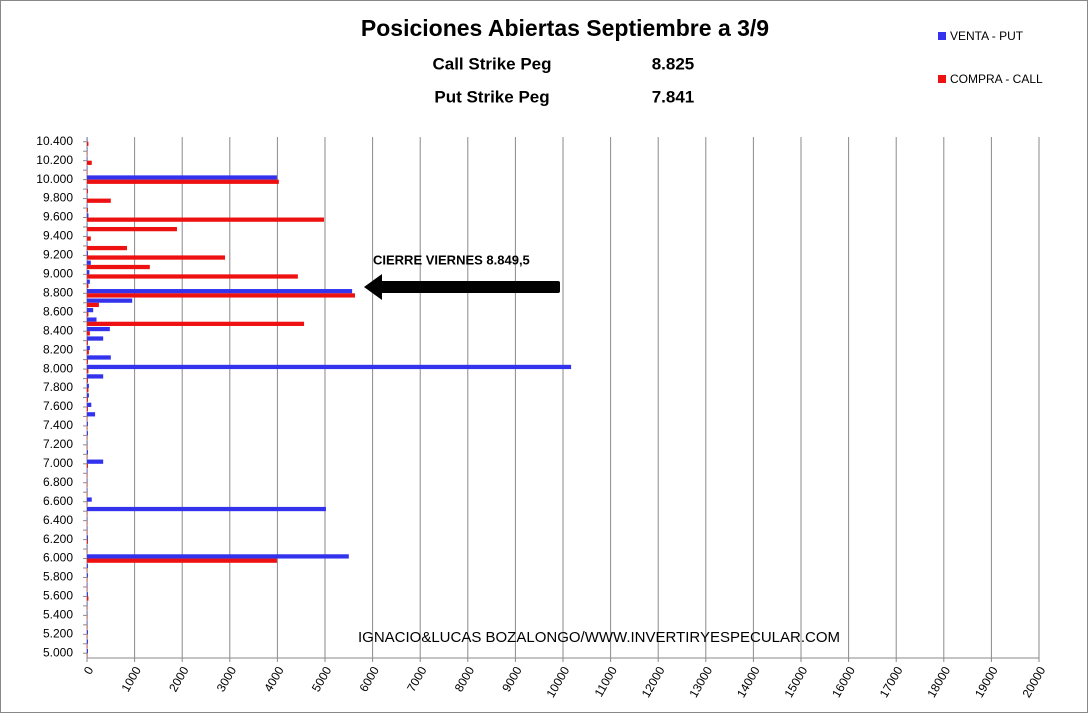 The image size is (1088, 713). I want to click on y-tick-label: 6.000, so click(58, 558).